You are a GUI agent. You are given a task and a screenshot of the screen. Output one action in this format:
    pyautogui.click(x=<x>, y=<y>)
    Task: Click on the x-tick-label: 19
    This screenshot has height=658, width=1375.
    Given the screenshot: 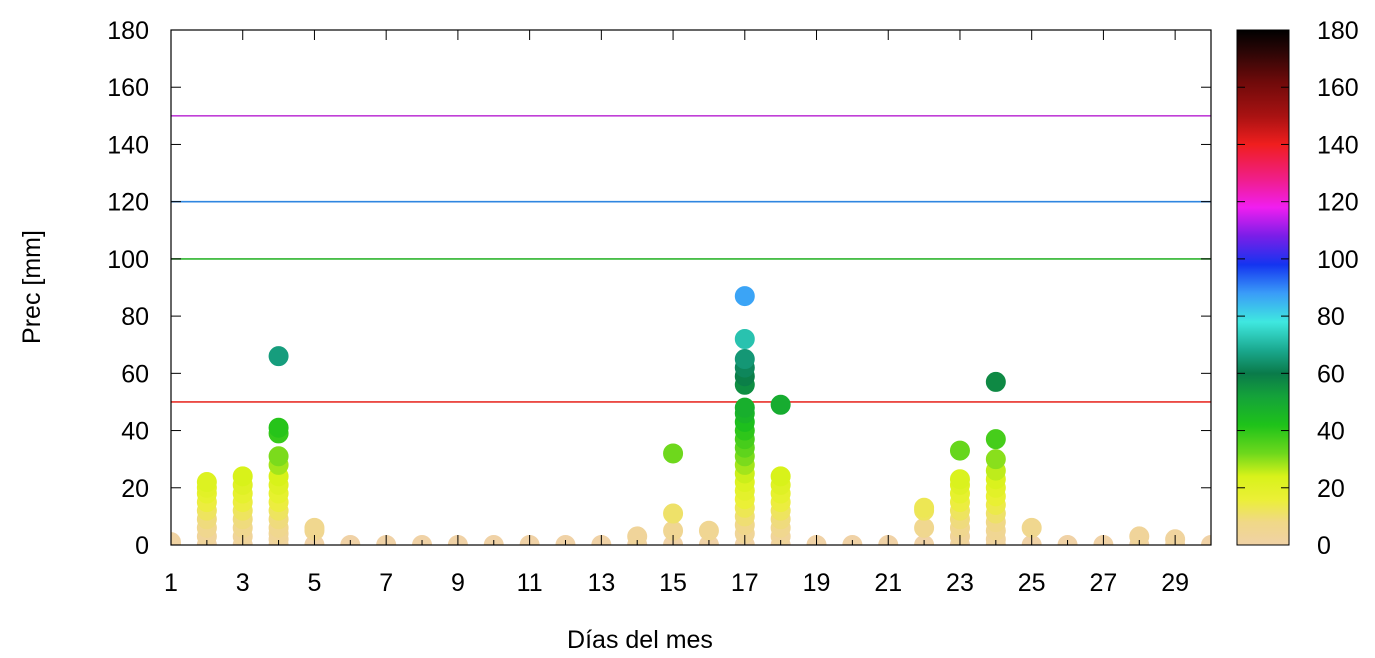 What is the action you would take?
    pyautogui.click(x=817, y=583)
    